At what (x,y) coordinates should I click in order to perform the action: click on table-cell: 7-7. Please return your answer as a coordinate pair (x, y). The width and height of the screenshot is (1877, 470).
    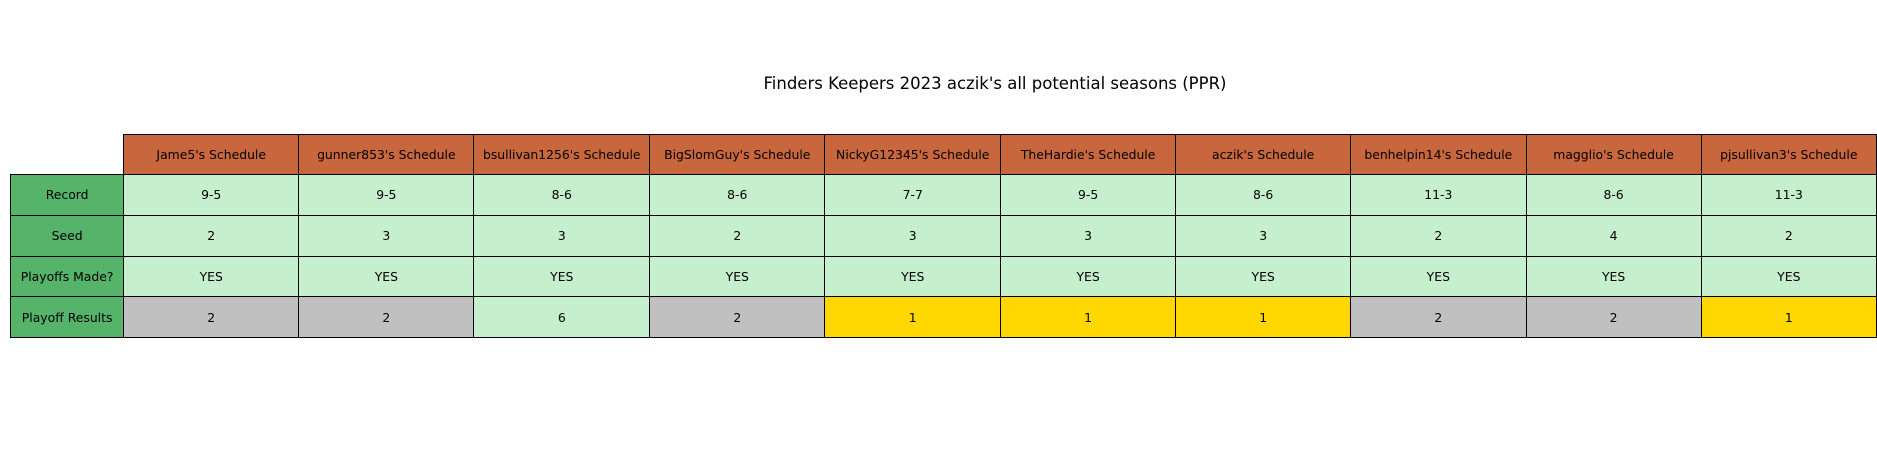
    Looking at the image, I should click on (912, 195).